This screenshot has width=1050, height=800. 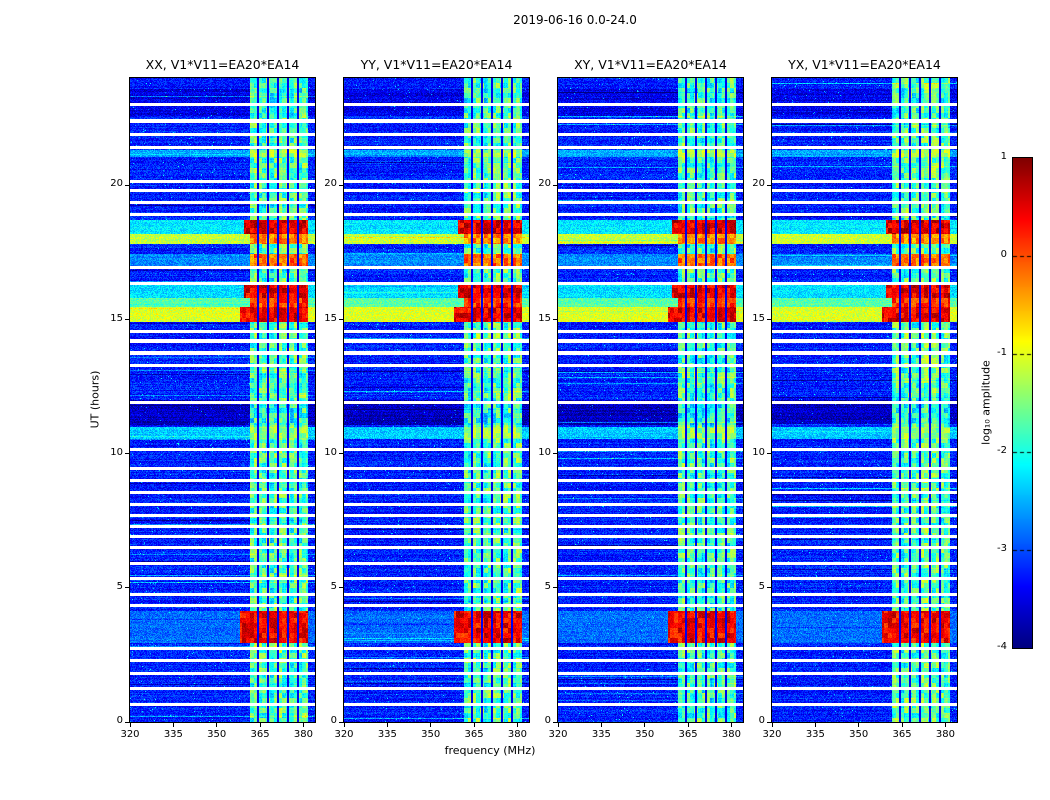 What do you see at coordinates (1004, 401) in the screenshot?
I see `colorbar: 1 0 -1 -2 -3 -4` at bounding box center [1004, 401].